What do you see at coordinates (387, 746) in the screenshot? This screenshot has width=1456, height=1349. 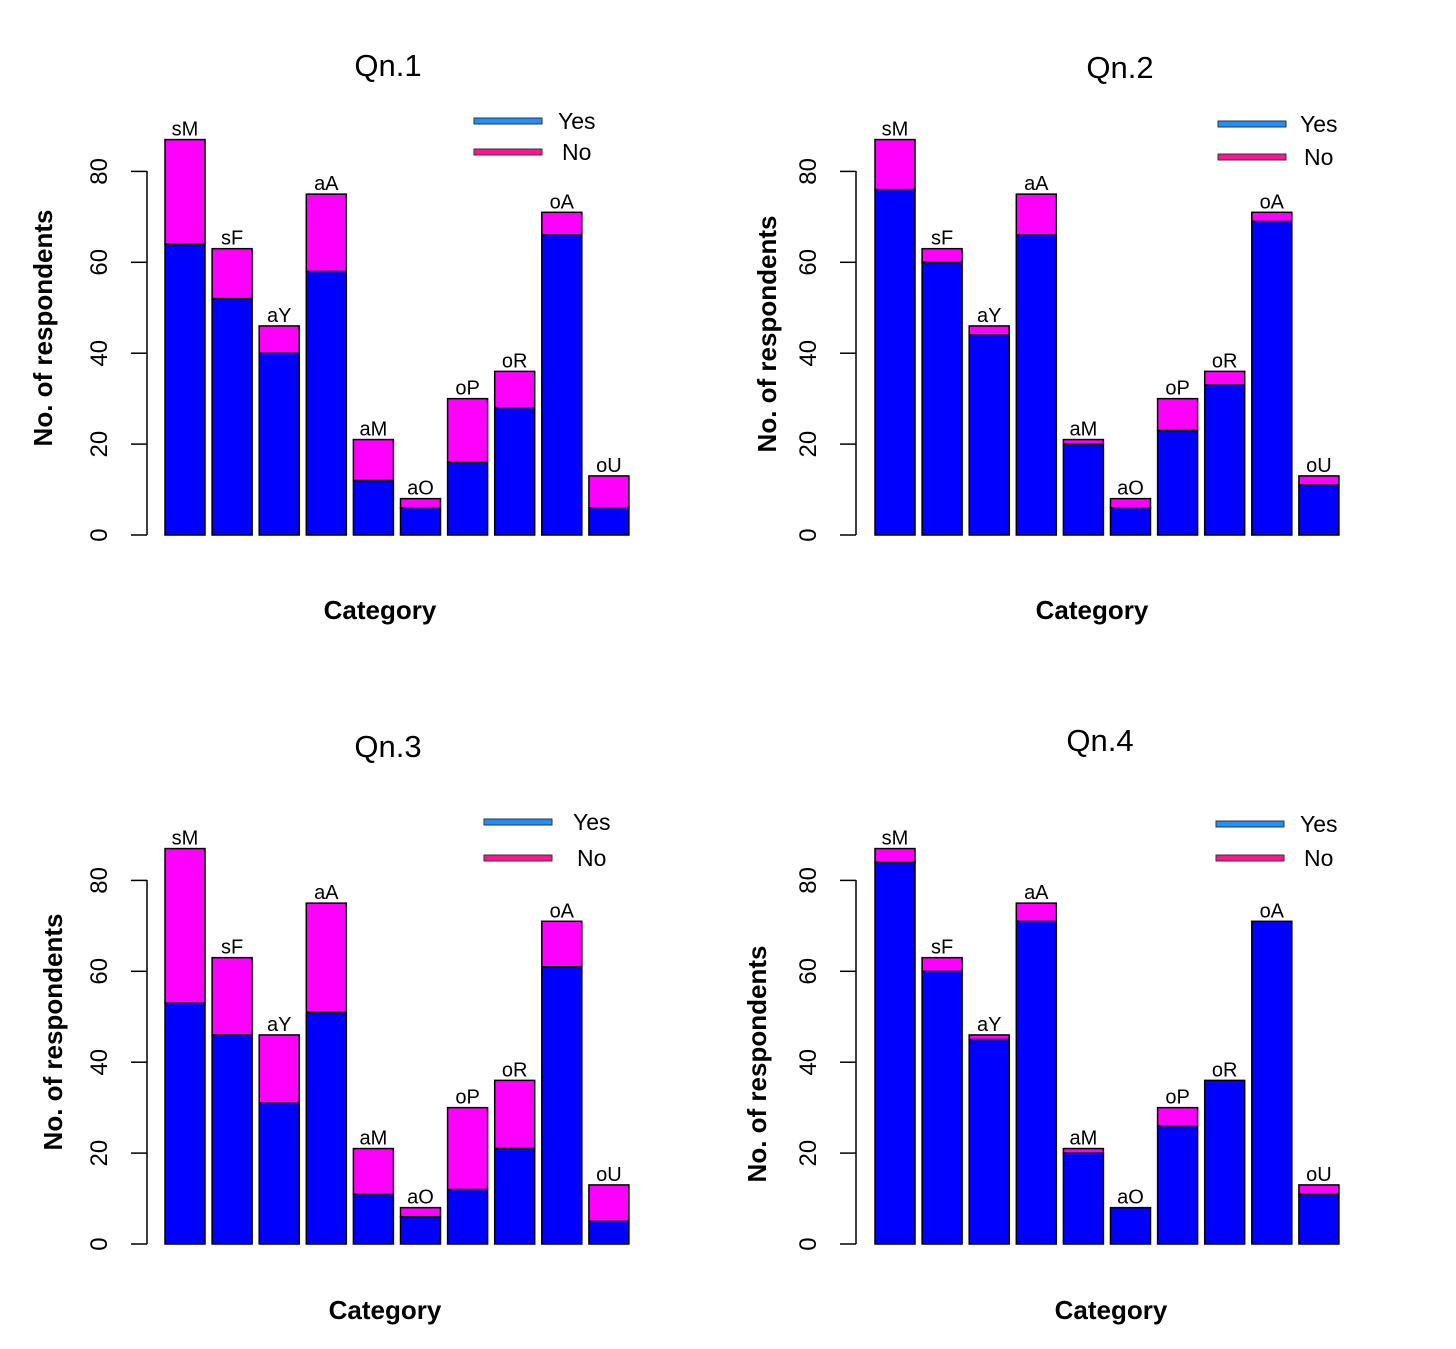 I see `chart-title: Qn.3` at bounding box center [387, 746].